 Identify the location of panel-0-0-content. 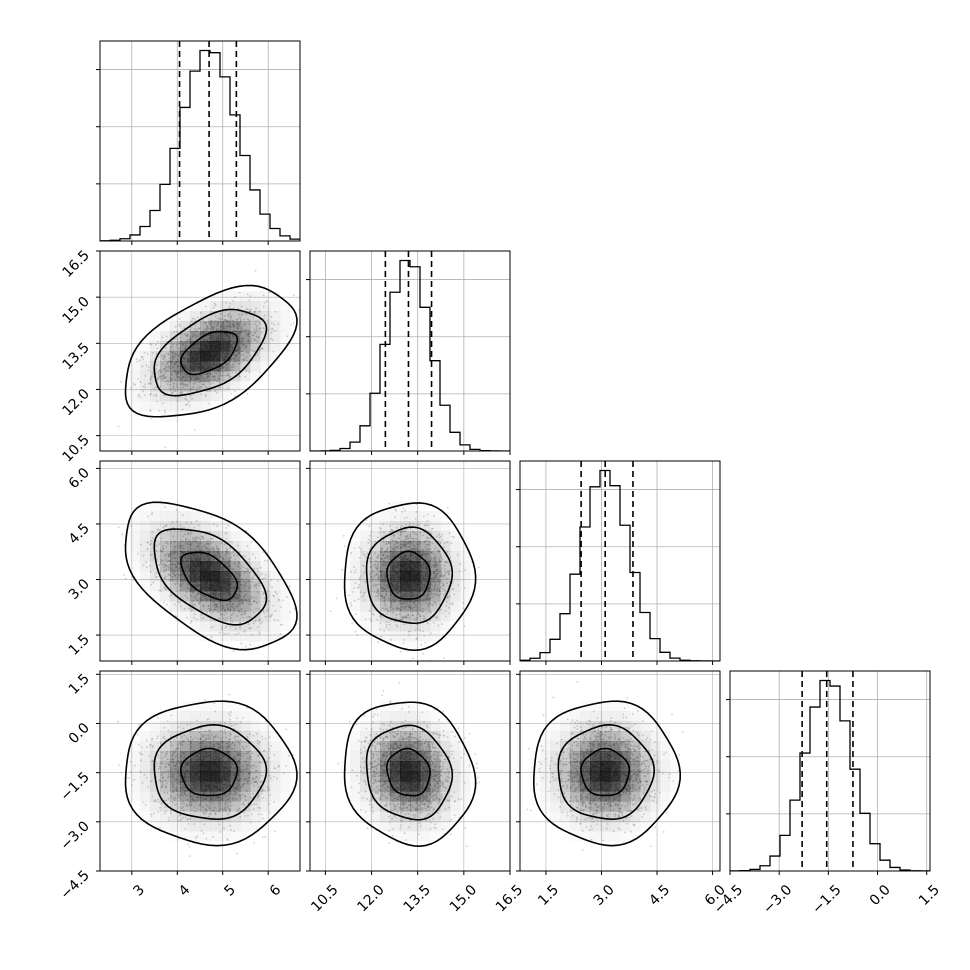
(200, 141).